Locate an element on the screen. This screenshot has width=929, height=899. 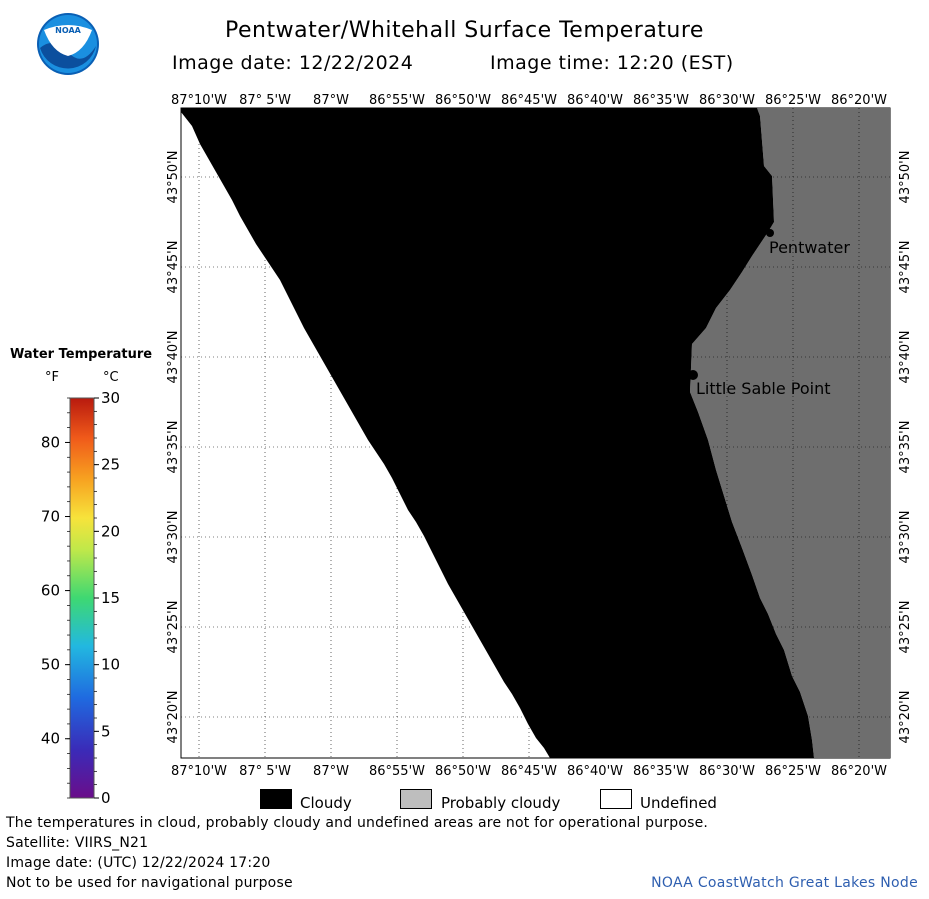
latitude-label-left: 43°25'N is located at coordinates (173, 627).